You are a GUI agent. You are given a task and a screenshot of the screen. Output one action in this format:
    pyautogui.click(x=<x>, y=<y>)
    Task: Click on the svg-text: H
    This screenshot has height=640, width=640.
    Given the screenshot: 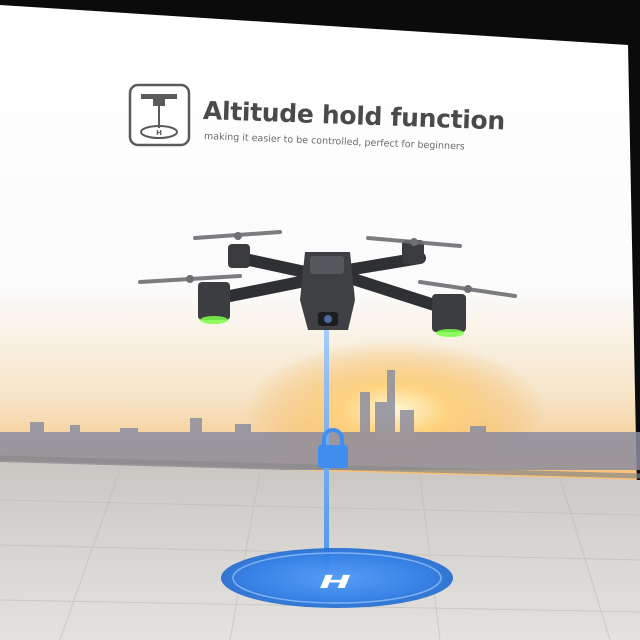 What is the action you would take?
    pyautogui.click(x=159, y=133)
    